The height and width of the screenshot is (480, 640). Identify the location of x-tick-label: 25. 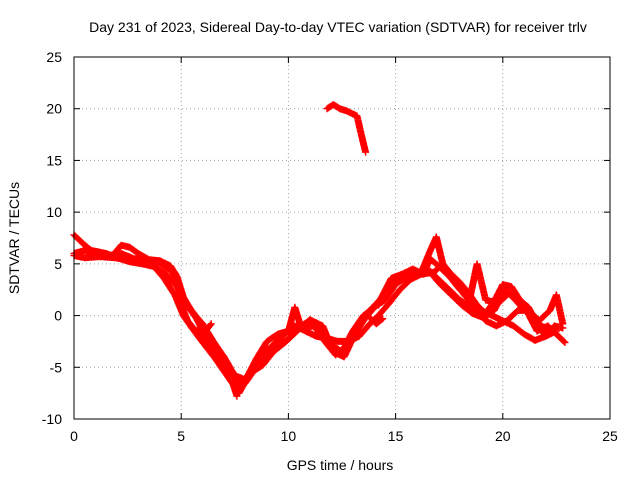
(610, 436).